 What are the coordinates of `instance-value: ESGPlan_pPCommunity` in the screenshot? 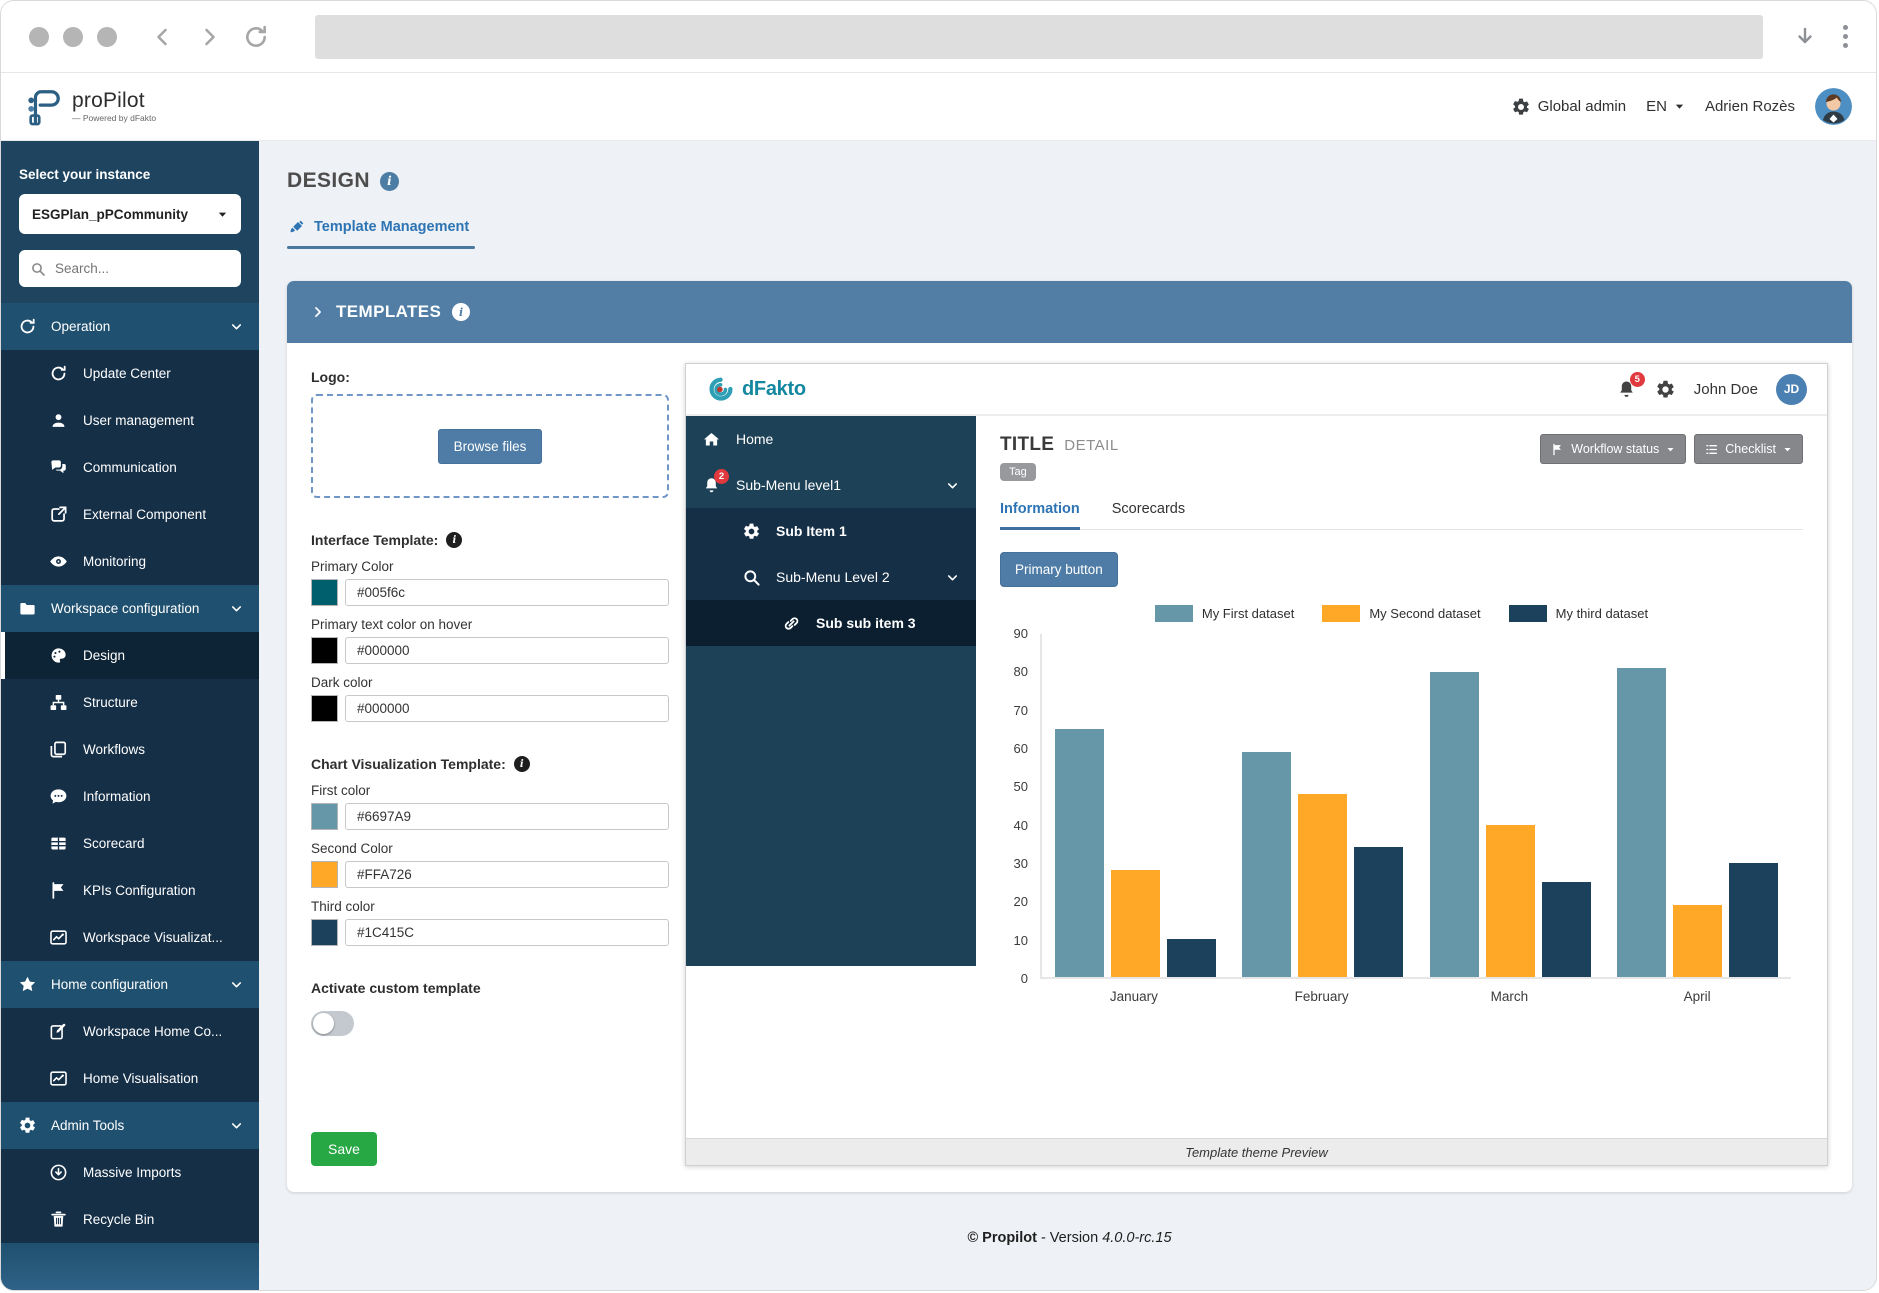 It's located at (110, 214).